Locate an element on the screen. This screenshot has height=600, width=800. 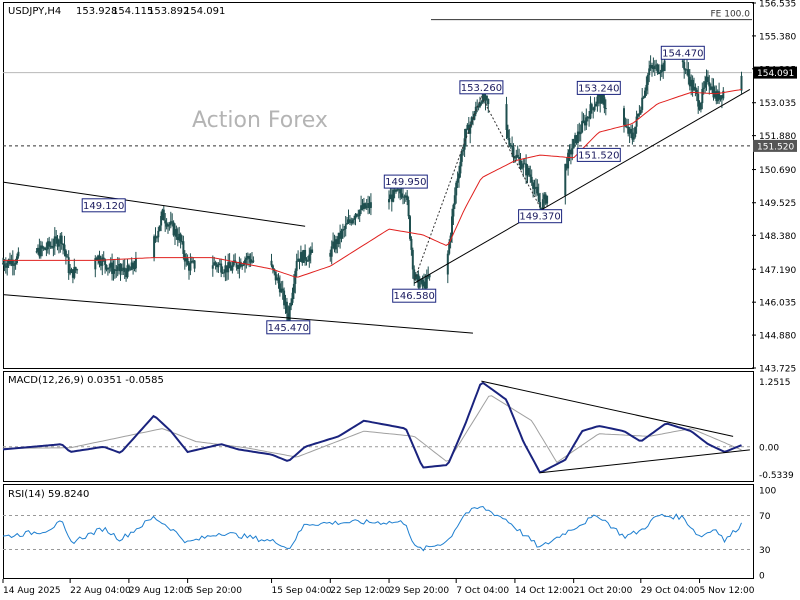
time-tick-label: 15 Sep 04:00 is located at coordinates (302, 591).